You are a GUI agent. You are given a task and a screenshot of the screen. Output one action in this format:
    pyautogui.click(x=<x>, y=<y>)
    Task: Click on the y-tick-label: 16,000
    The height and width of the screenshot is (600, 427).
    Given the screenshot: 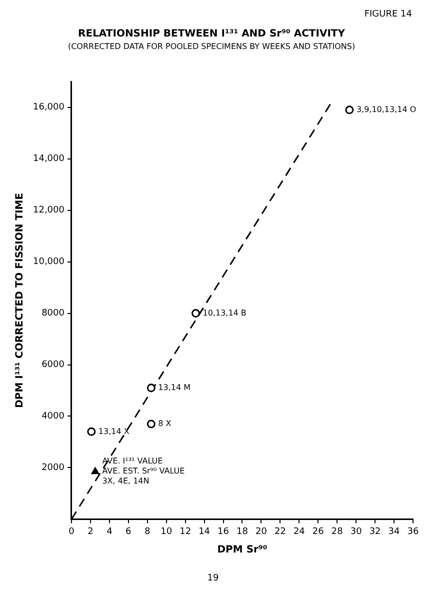 What is the action you would take?
    pyautogui.click(x=48, y=107)
    